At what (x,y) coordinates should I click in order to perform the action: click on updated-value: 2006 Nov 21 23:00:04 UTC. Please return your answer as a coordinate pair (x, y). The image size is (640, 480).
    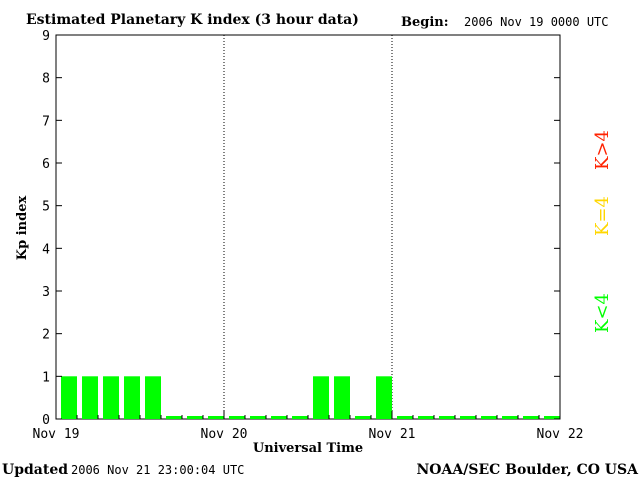
    Looking at the image, I should click on (157, 470).